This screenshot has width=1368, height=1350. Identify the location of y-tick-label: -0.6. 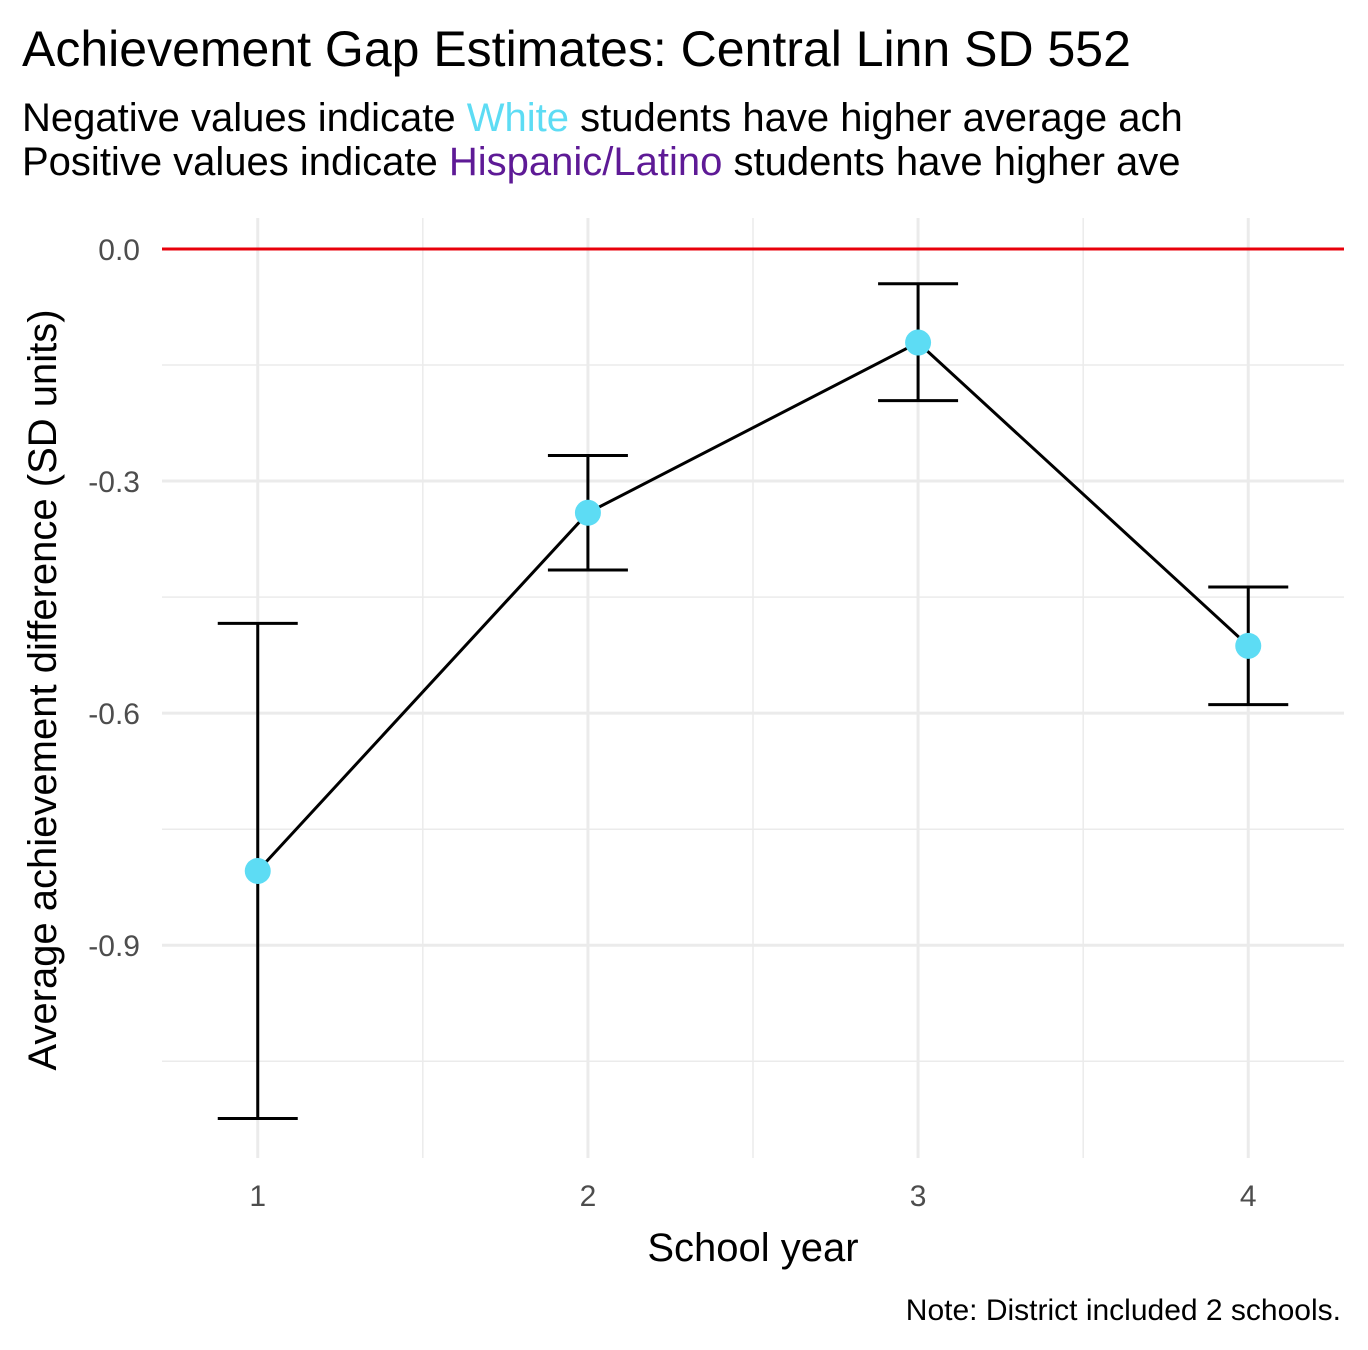
(114, 714).